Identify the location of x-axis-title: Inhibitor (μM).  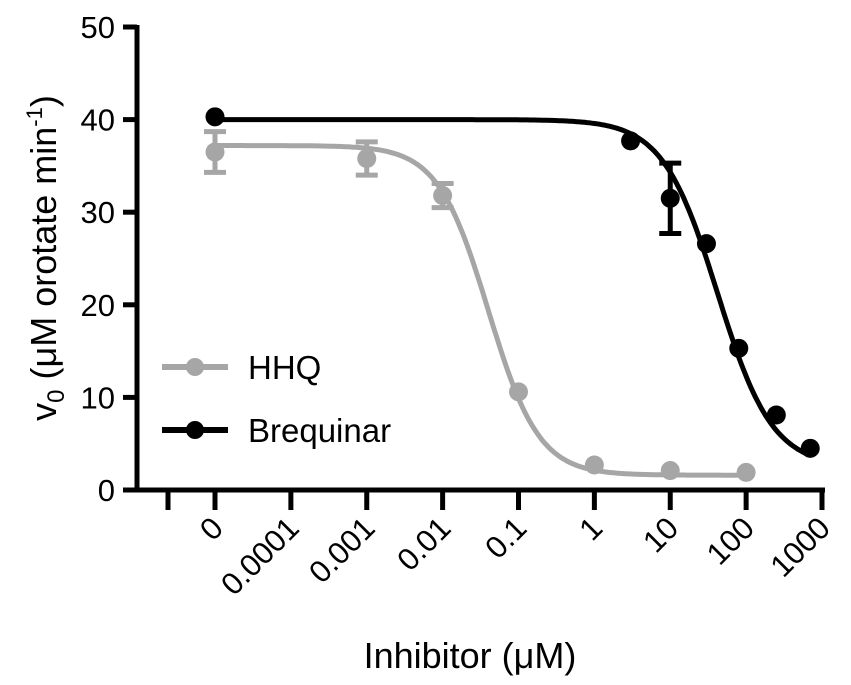
(470, 655).